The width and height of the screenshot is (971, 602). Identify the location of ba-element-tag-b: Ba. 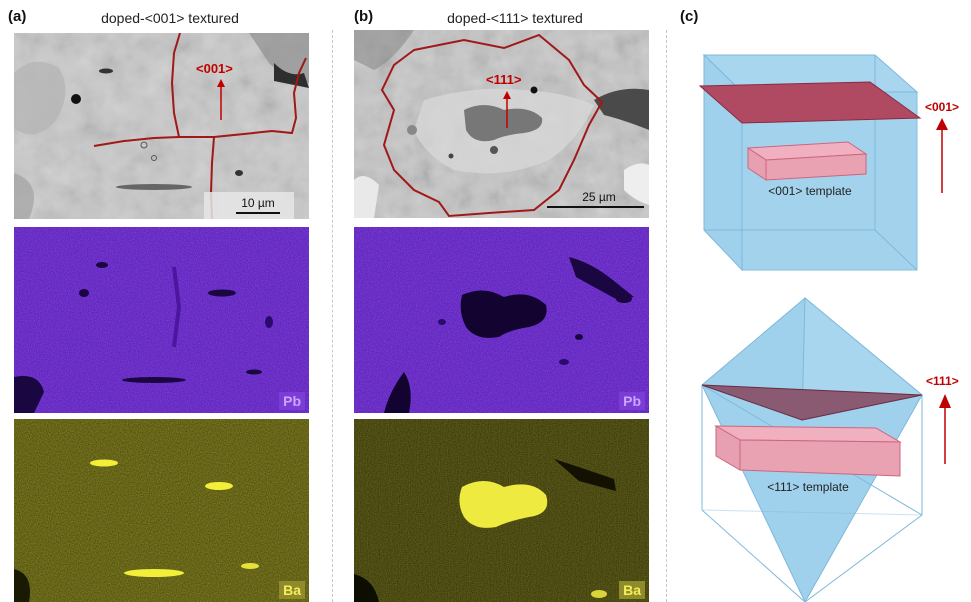
(632, 590).